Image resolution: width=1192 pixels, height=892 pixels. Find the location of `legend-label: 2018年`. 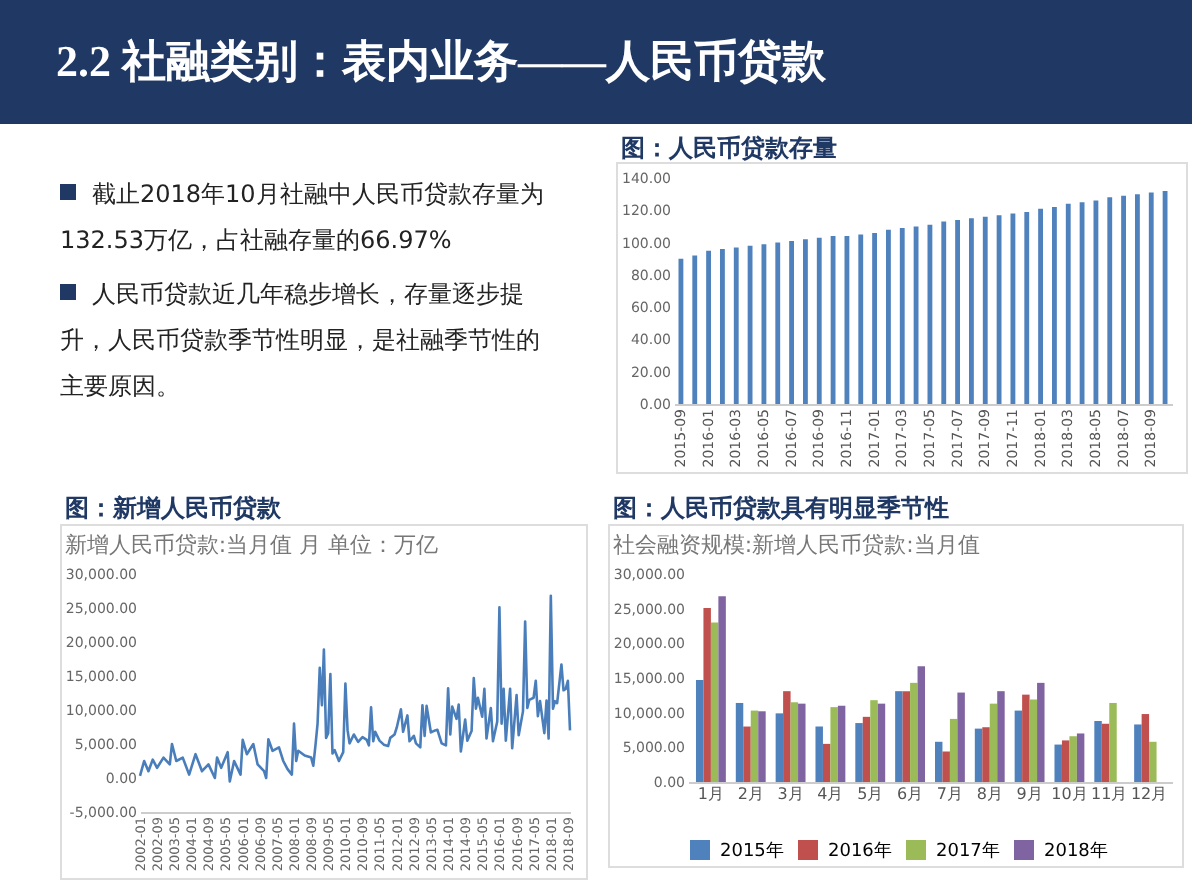

legend-label: 2018年 is located at coordinates (1076, 851).